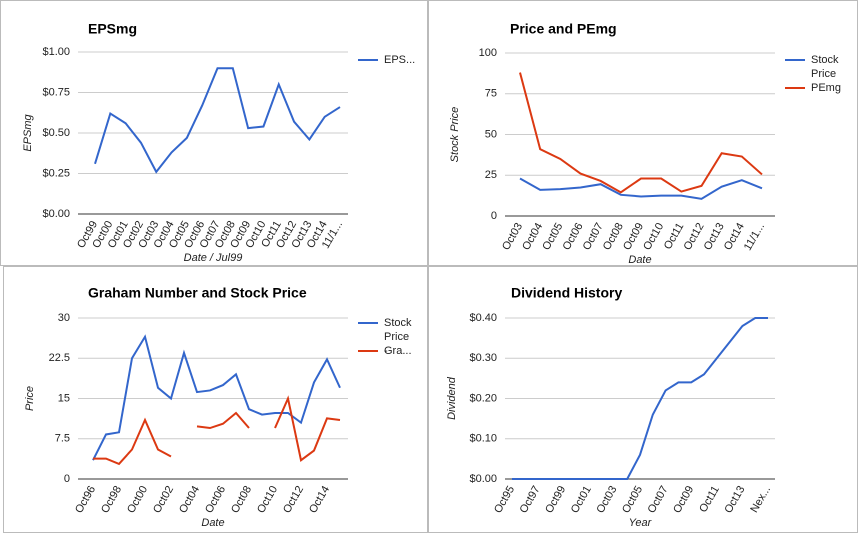  I want to click on chart-title: Price and PEmg, so click(563, 29).